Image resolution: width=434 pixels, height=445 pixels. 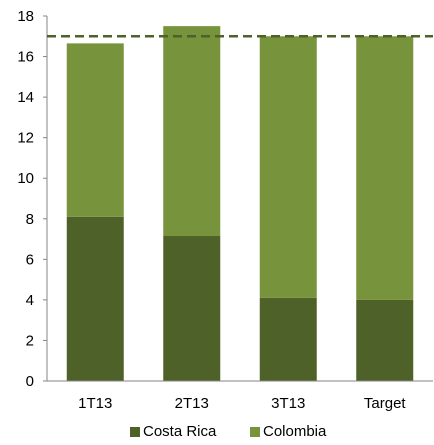 What do you see at coordinates (385, 340) in the screenshot?
I see `bar-costa-rica-target` at bounding box center [385, 340].